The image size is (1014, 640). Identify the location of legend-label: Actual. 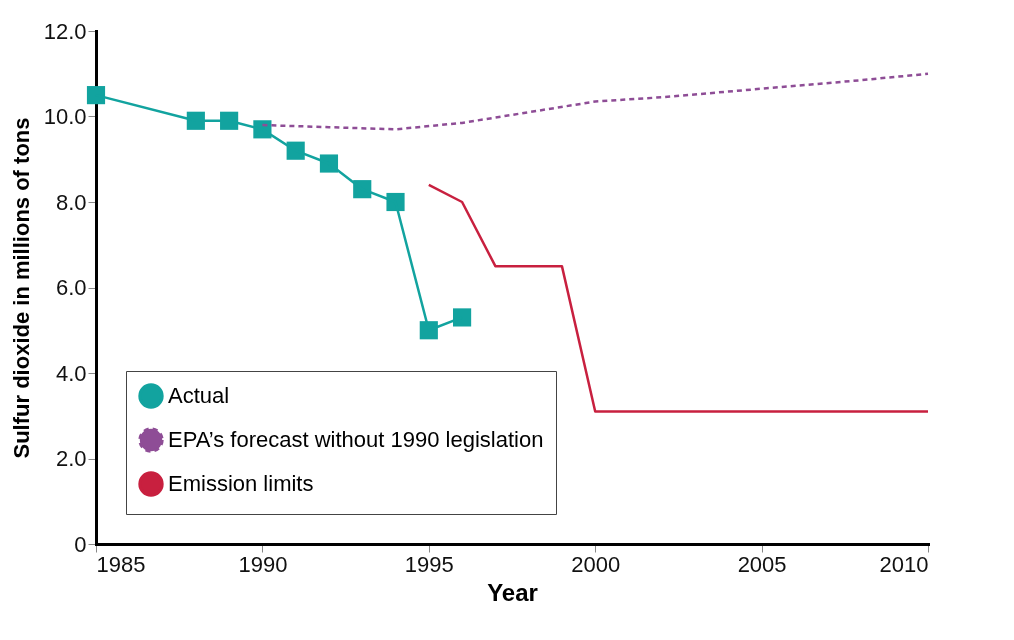
(199, 395).